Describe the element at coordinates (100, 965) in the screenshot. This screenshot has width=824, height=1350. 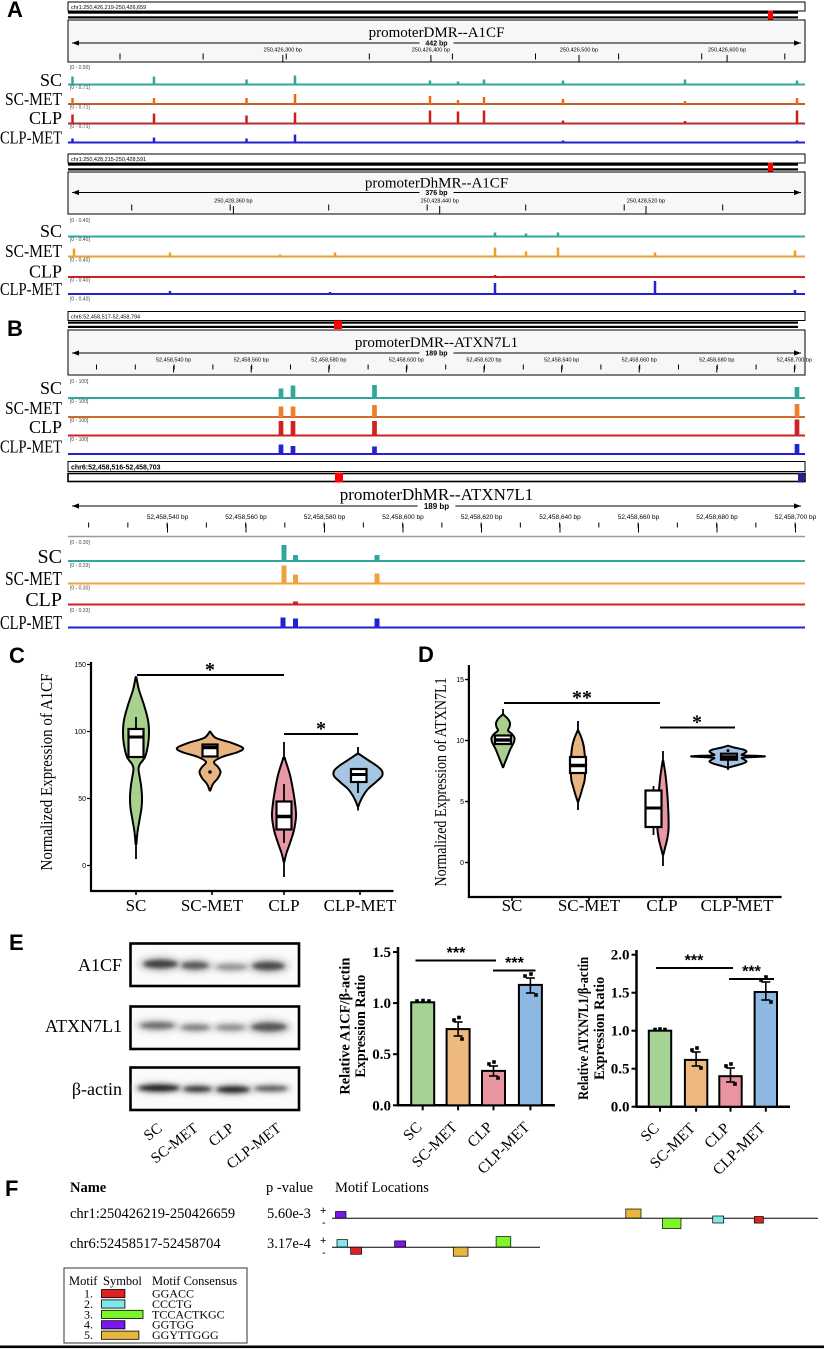
I see `svg-text: A1CF` at that location.